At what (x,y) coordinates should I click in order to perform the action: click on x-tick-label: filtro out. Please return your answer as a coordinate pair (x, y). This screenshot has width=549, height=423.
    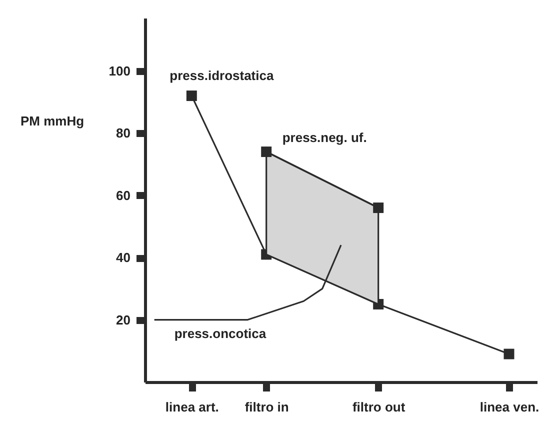
    Looking at the image, I should click on (379, 407).